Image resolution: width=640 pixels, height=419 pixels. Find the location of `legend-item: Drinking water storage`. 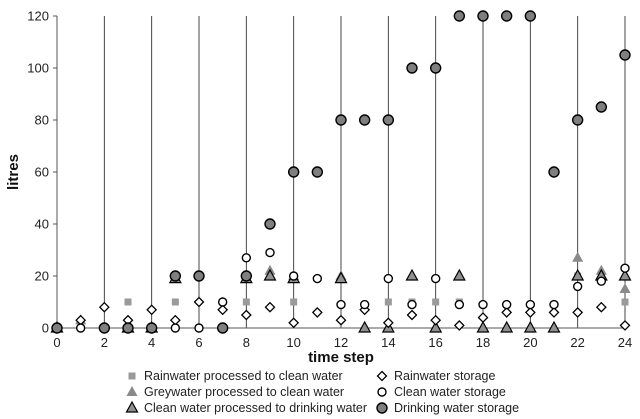

legend-item: Drinking water storage is located at coordinates (447, 408).